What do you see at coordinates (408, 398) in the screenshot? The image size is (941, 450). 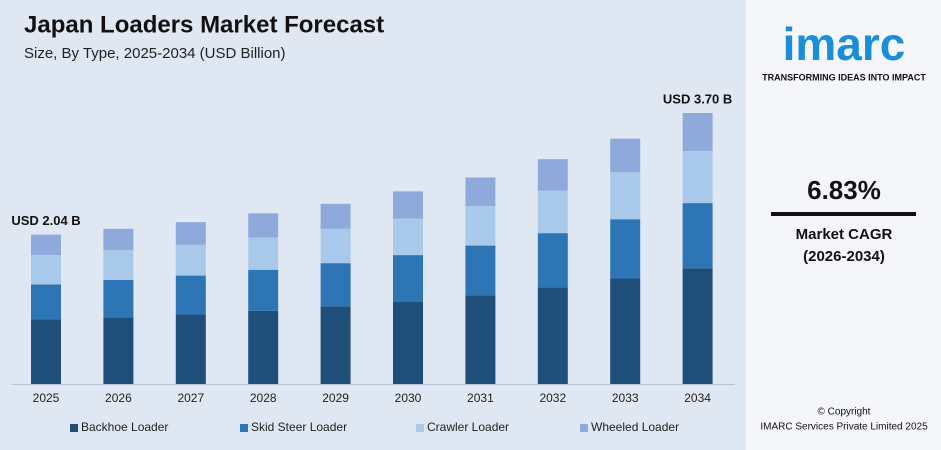 I see `x-tick-label: 2030` at bounding box center [408, 398].